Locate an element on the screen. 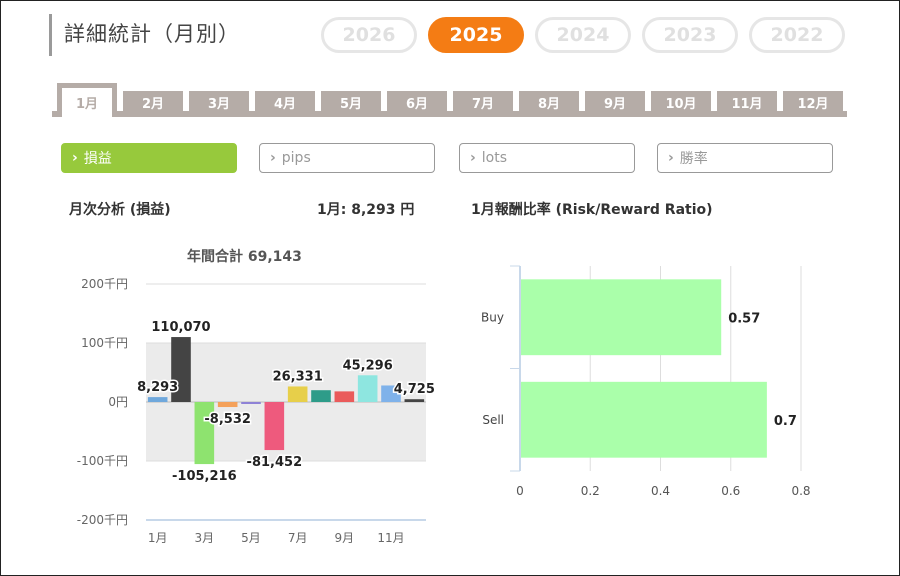 The width and height of the screenshot is (900, 576). year-button-2026: 2026 is located at coordinates (369, 35).